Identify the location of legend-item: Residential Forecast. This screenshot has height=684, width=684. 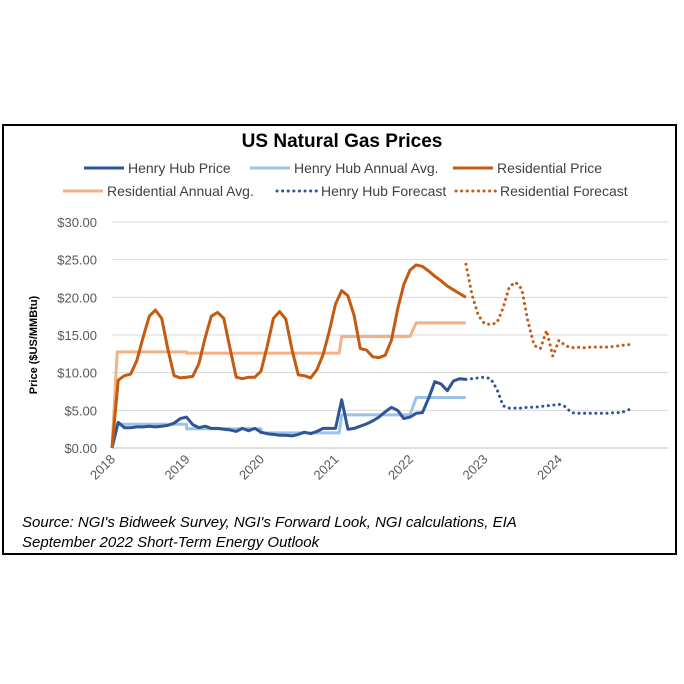
(541, 191).